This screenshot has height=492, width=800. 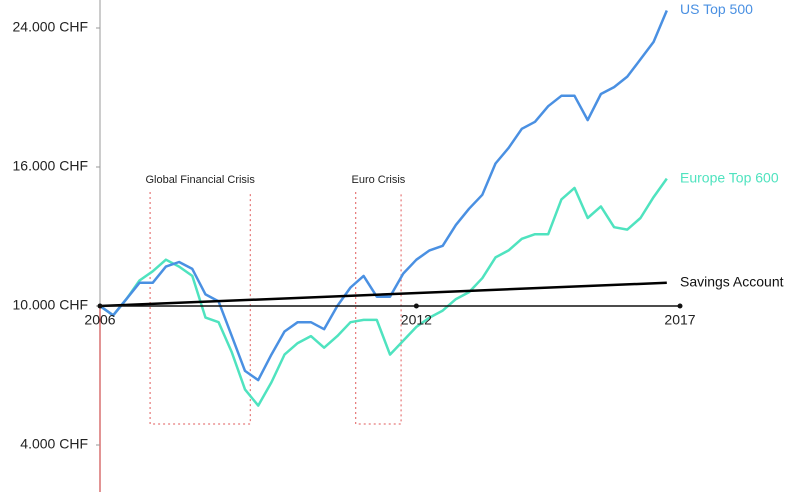 I want to click on series-label: Savings Account, so click(x=732, y=282).